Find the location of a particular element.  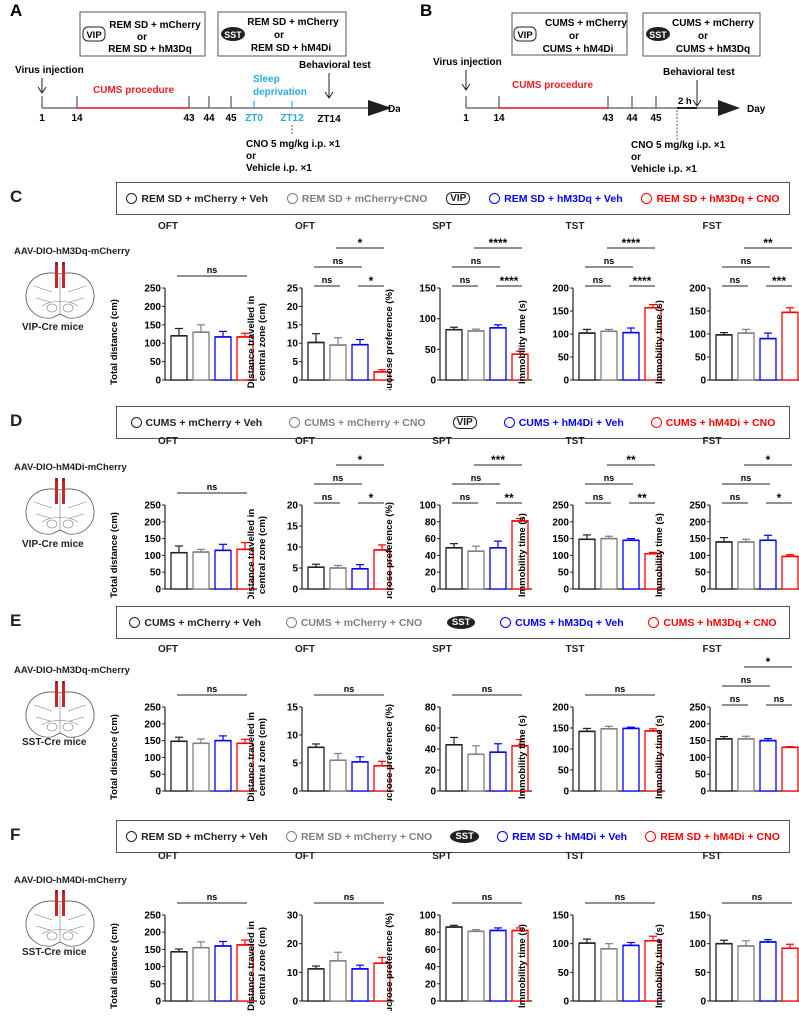

bar-chart: Total distance (cm) 0 50 100 150 200 250 ns is located at coordinates (183, 742).